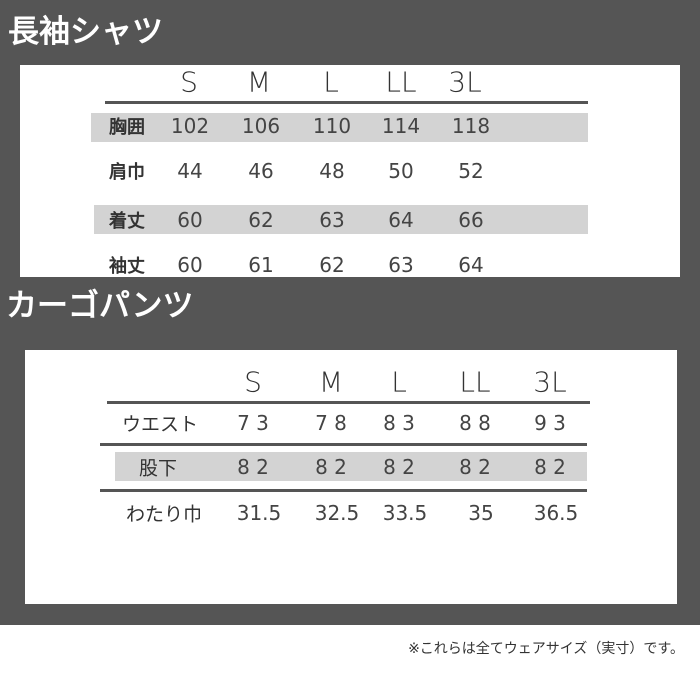 The height and width of the screenshot is (700, 700). I want to click on row-label: 袖丈, so click(127, 266).